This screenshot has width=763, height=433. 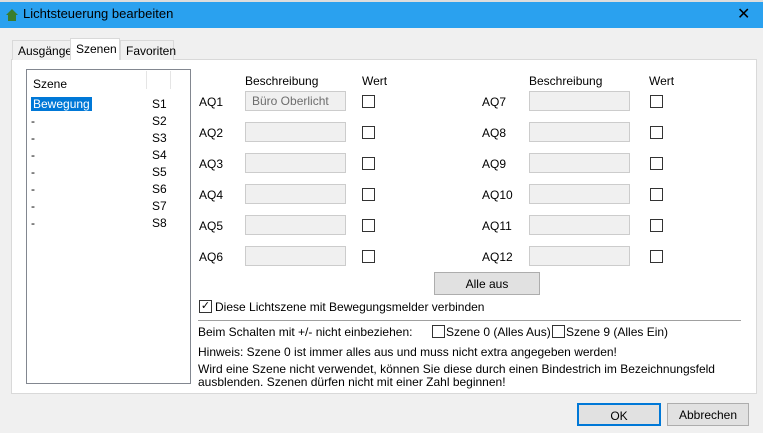 I want to click on output-desc-input: Büro Oberlicht, so click(x=295, y=101).